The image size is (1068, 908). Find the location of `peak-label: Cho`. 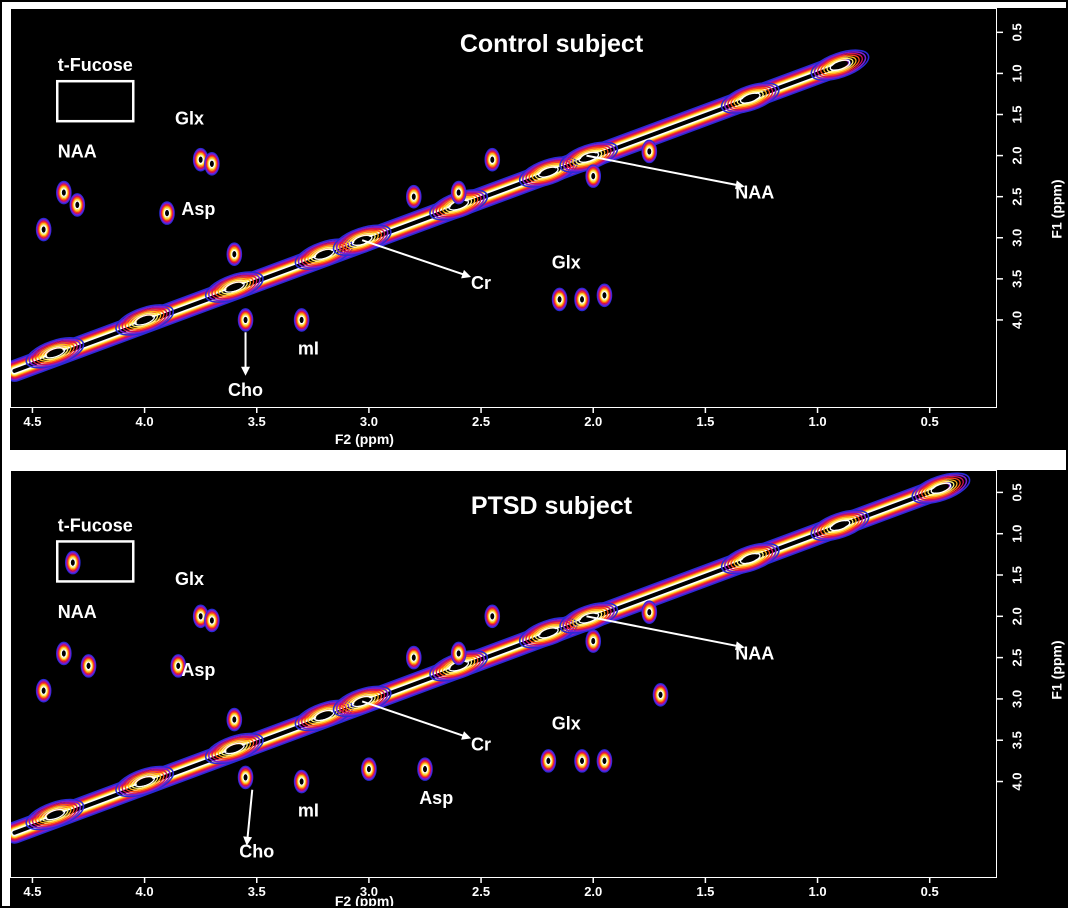

peak-label: Cho is located at coordinates (256, 852).